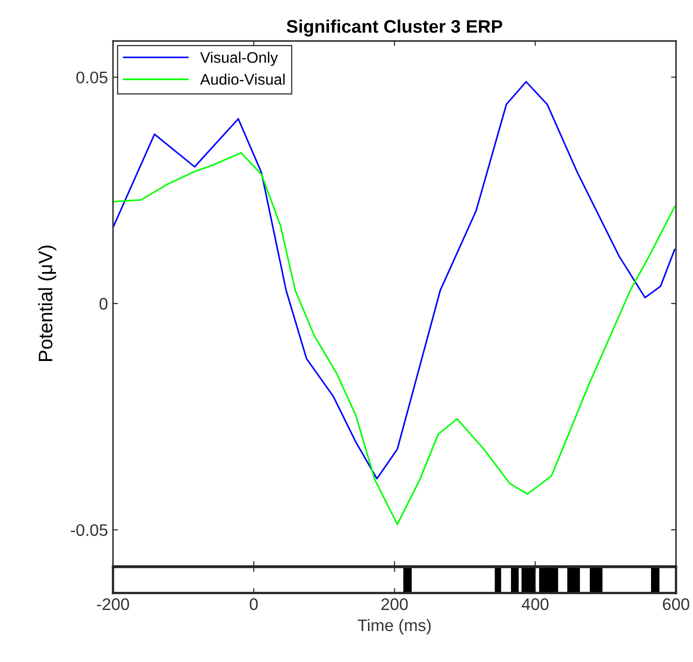 The width and height of the screenshot is (693, 662). I want to click on y-axis-title: Potential (μV), so click(47, 303).